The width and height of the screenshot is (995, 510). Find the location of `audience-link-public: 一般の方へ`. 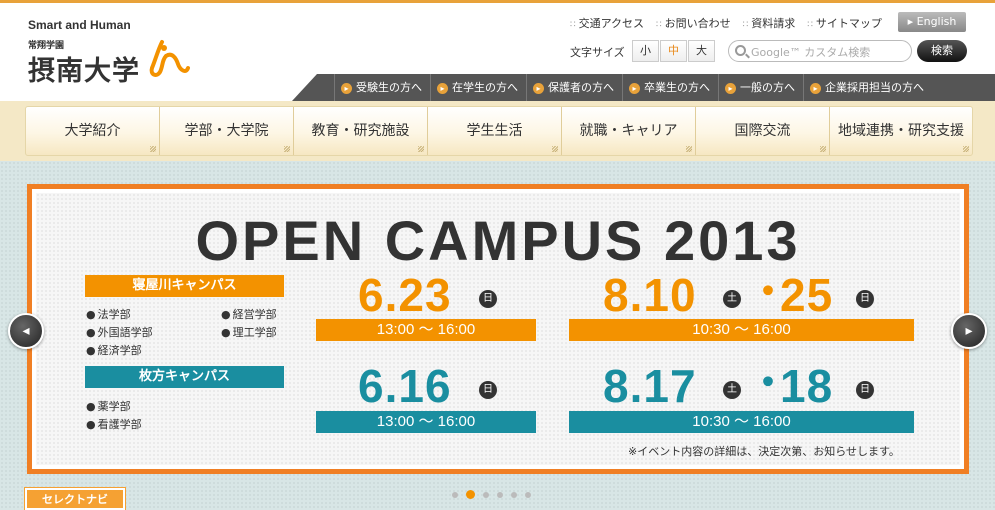

audience-link-public: 一般の方へ is located at coordinates (760, 87).